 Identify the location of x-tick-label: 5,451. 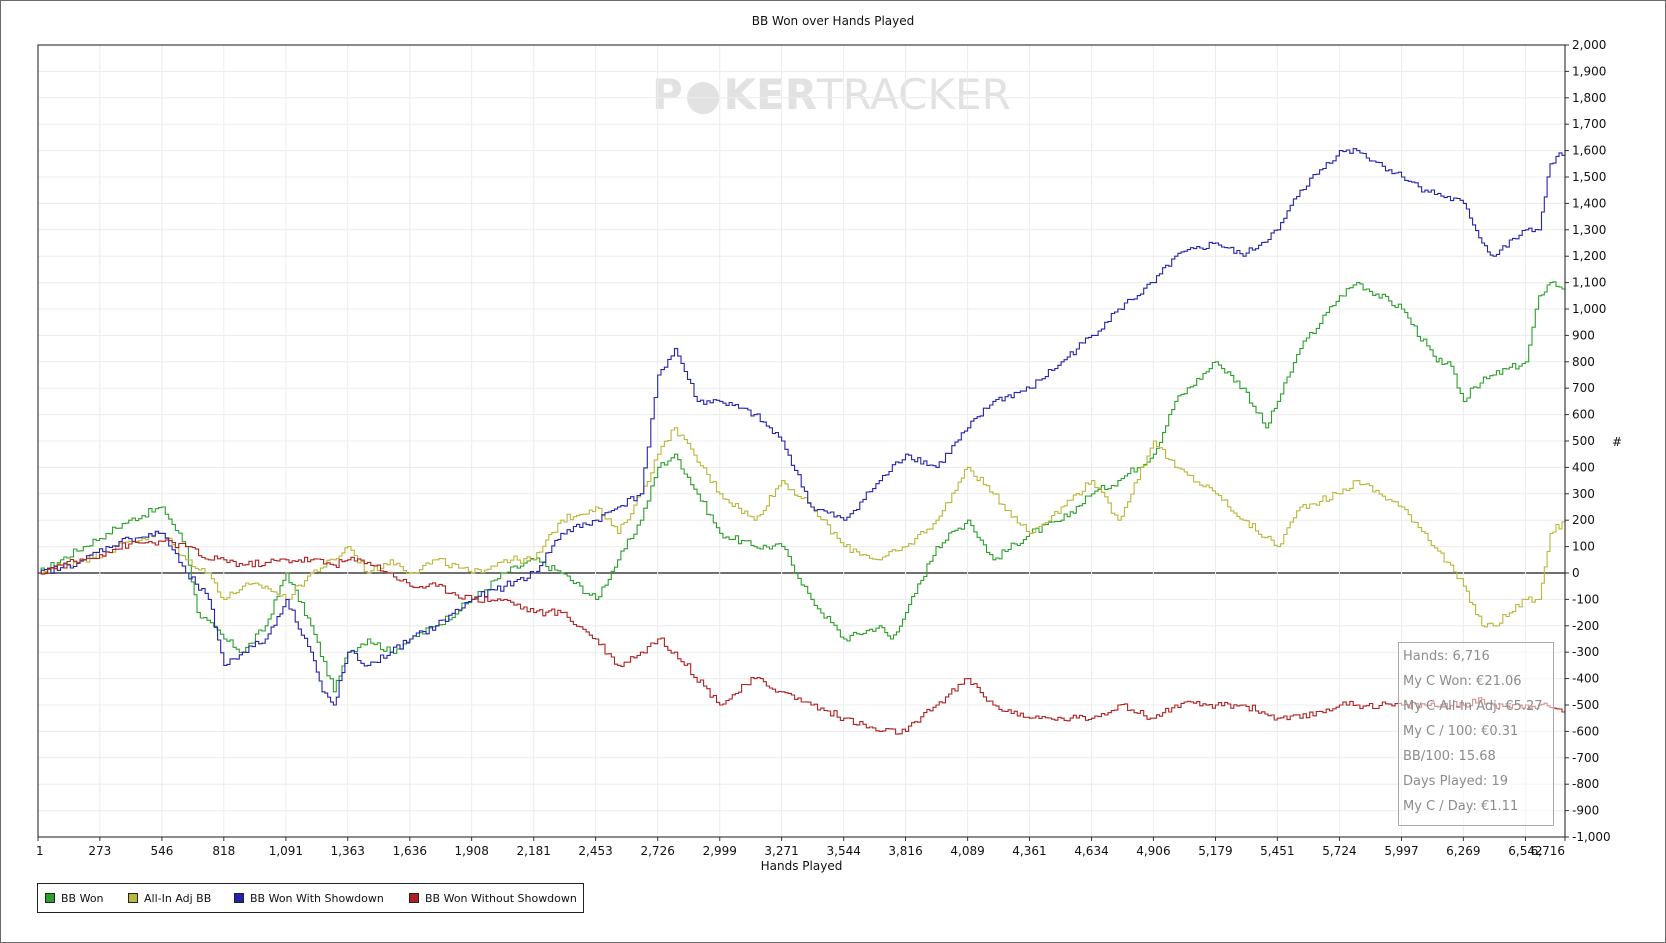
(1277, 851).